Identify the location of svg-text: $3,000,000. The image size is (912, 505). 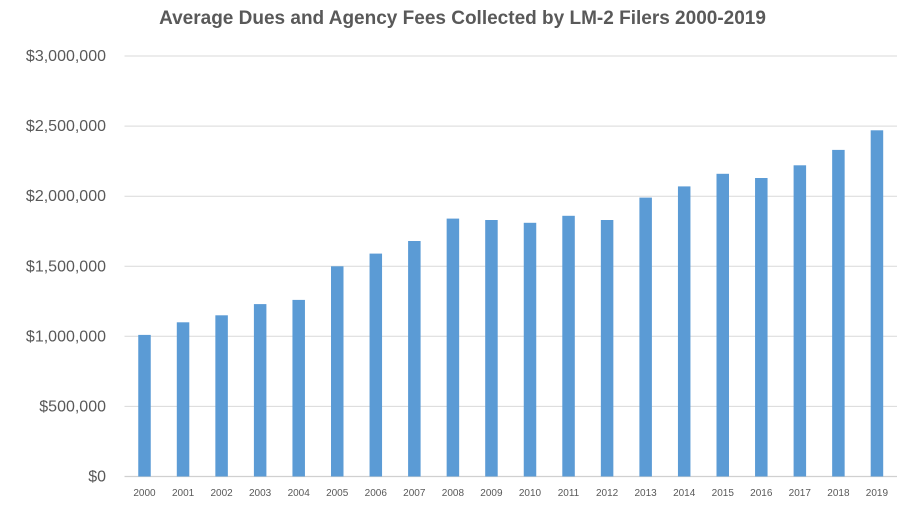
(66, 56).